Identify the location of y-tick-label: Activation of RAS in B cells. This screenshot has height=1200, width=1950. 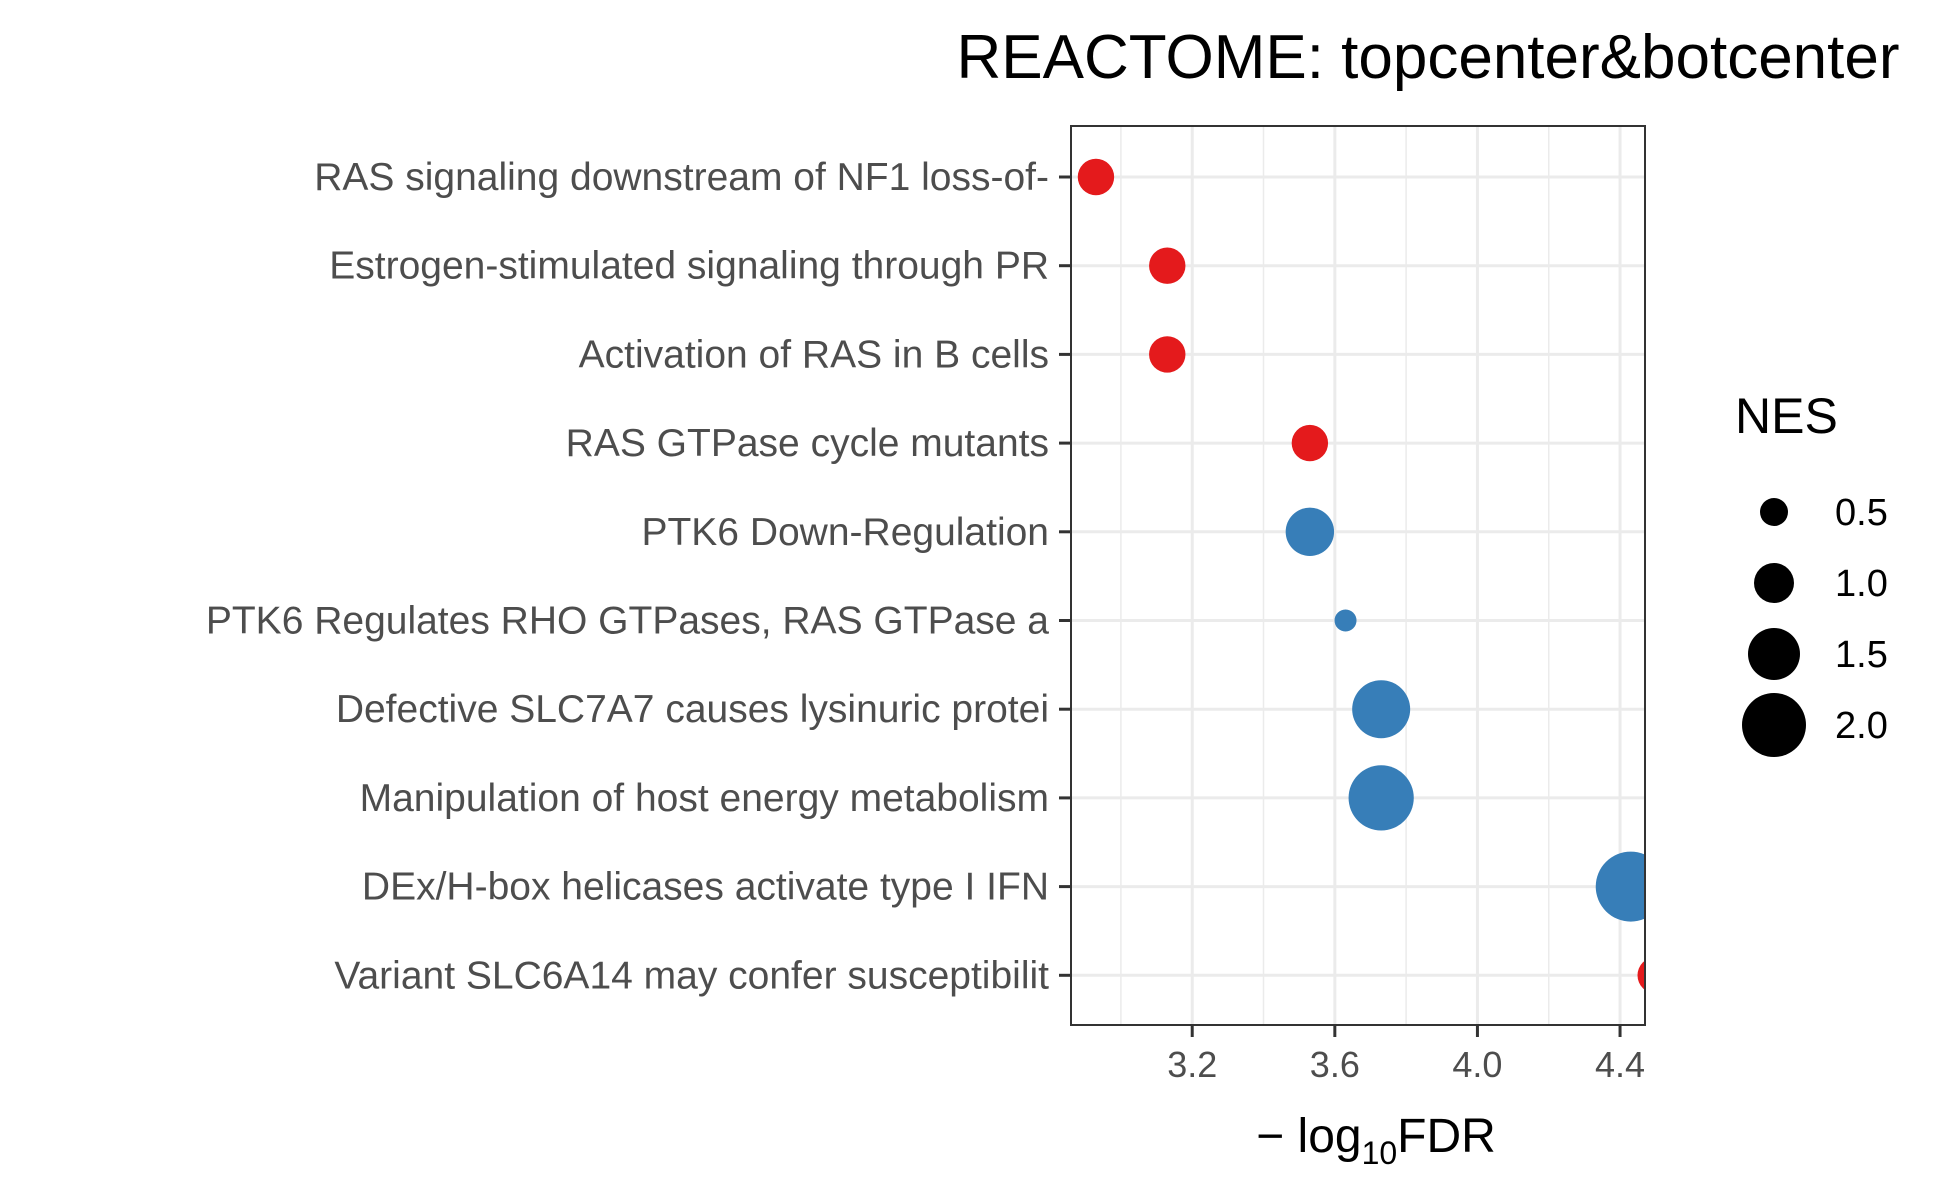
(814, 354).